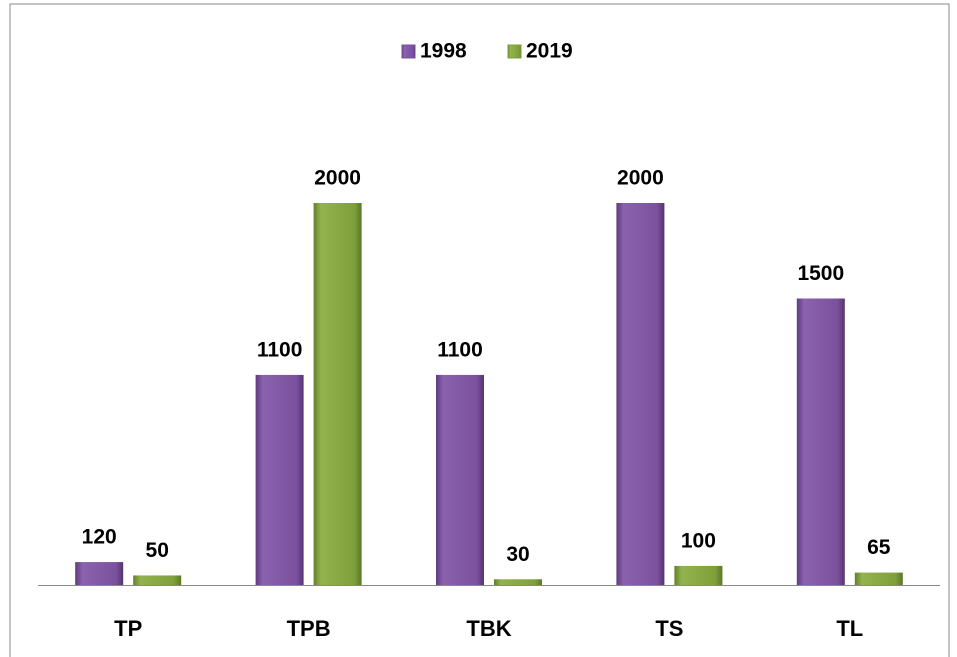  Describe the element at coordinates (549, 51) in the screenshot. I see `legend-label: 2019` at that location.